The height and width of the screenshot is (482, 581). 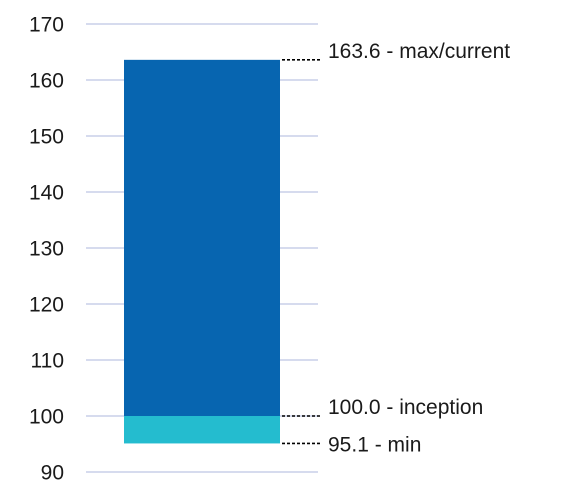 I want to click on annotation-label: 95.1 - min, so click(x=374, y=444).